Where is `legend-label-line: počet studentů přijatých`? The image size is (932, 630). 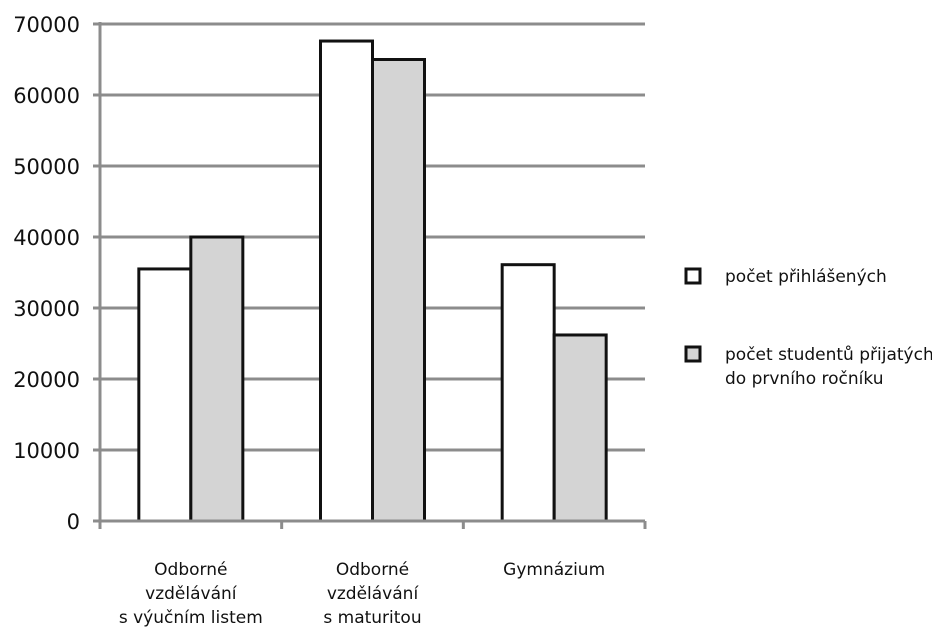
legend-label-line: počet studentů přijatých is located at coordinates (828, 355).